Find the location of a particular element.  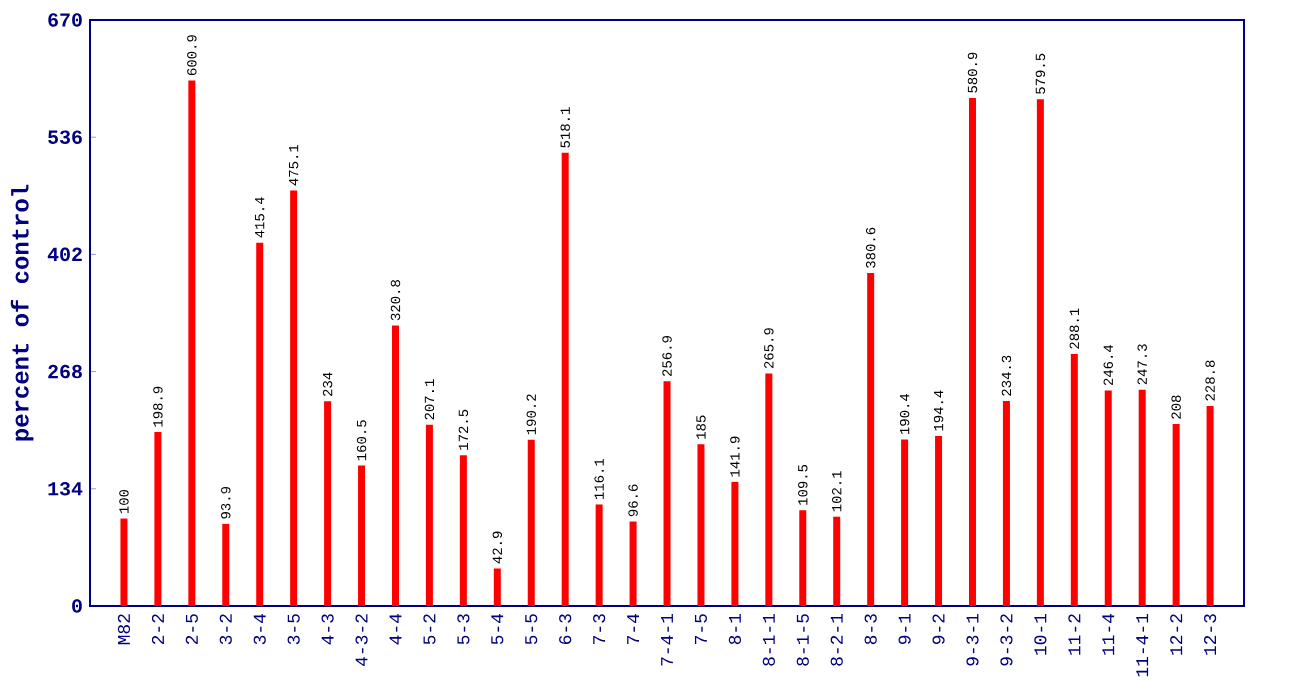

x-tick-label: 4-3-2 is located at coordinates (361, 640).